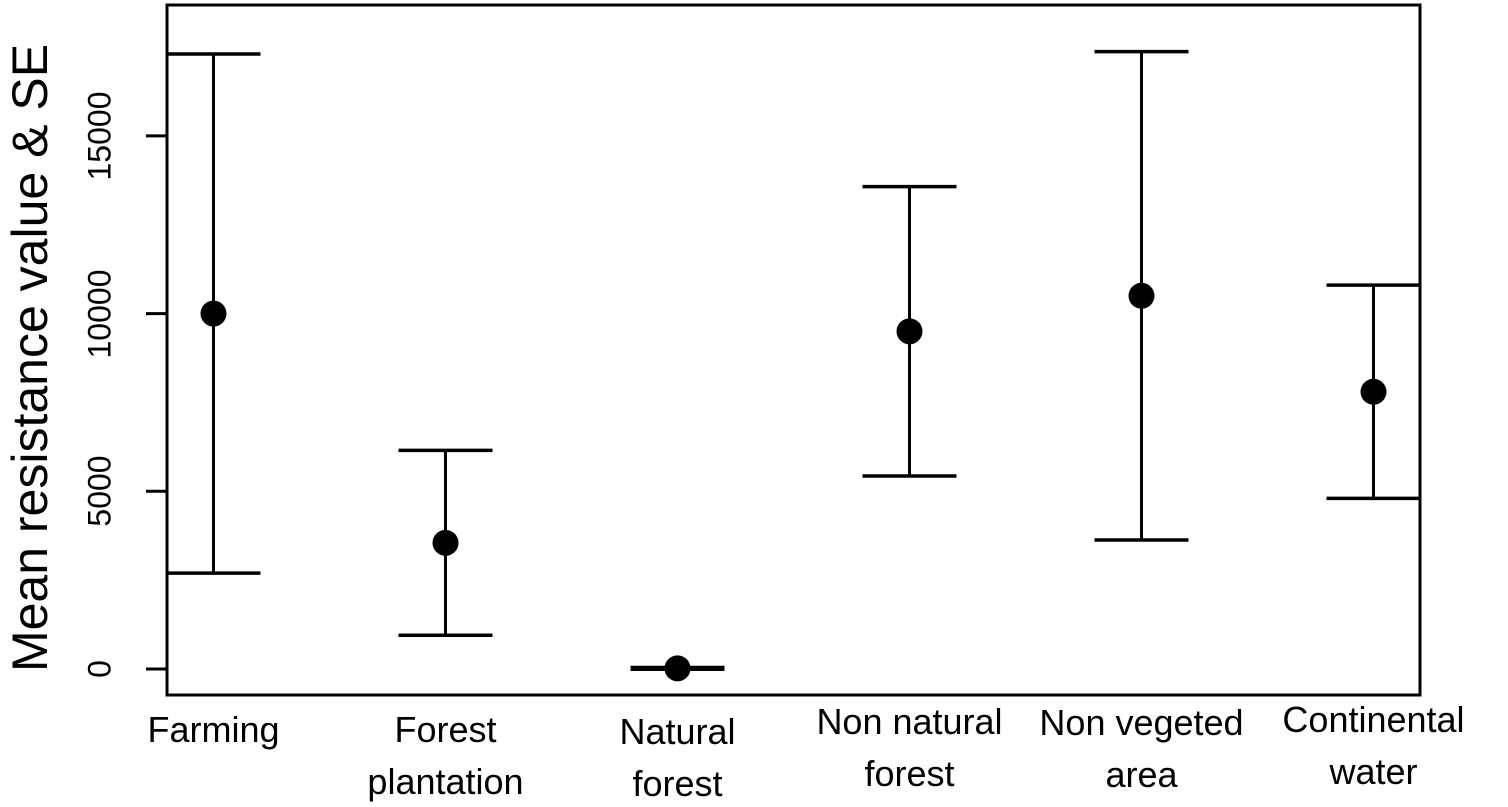 This screenshot has width=1508, height=807. What do you see at coordinates (445, 755) in the screenshot?
I see `x-axis-label: Forest plantation` at bounding box center [445, 755].